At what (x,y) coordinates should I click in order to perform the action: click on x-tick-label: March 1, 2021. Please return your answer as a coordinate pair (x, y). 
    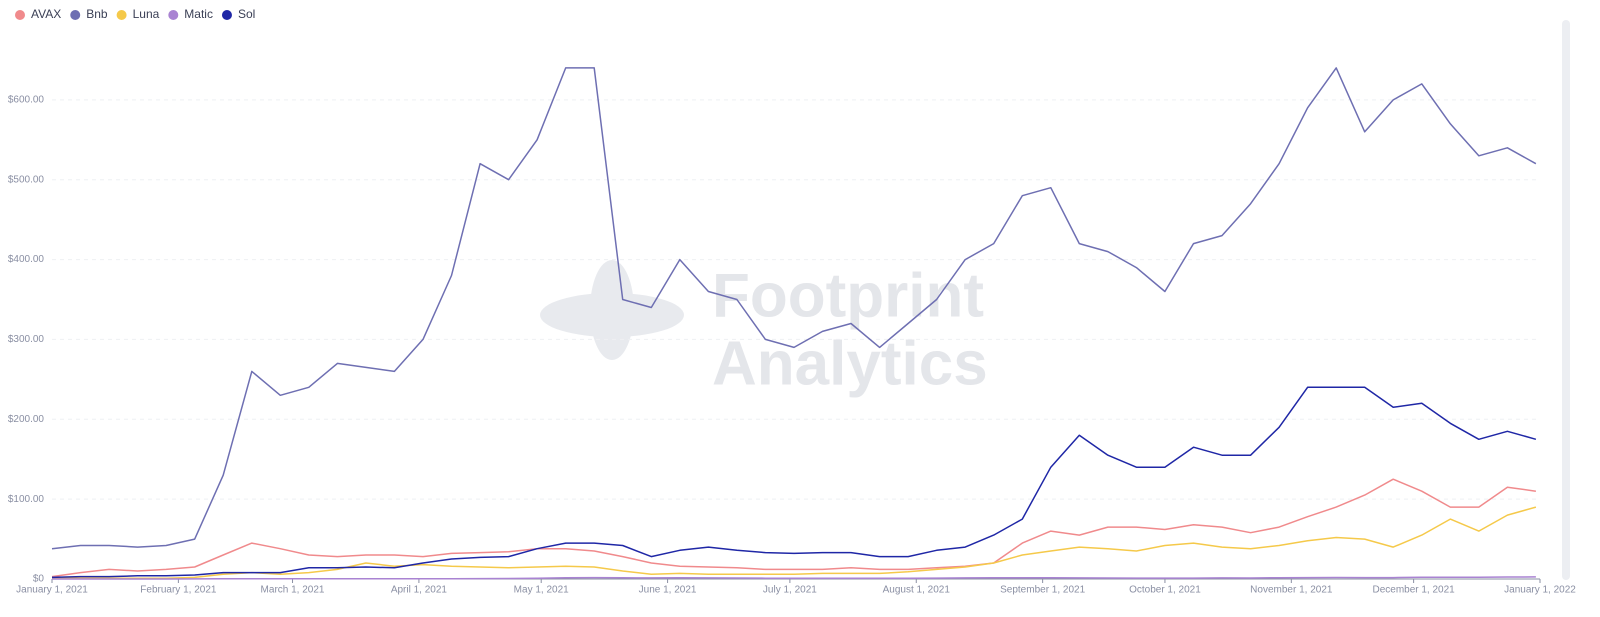
    Looking at the image, I should click on (293, 590).